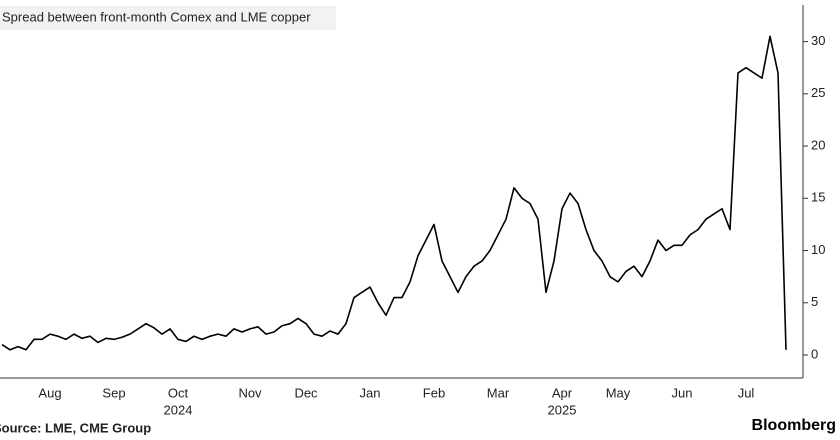 This screenshot has height=440, width=840. I want to click on x-tick-label: May, so click(618, 392).